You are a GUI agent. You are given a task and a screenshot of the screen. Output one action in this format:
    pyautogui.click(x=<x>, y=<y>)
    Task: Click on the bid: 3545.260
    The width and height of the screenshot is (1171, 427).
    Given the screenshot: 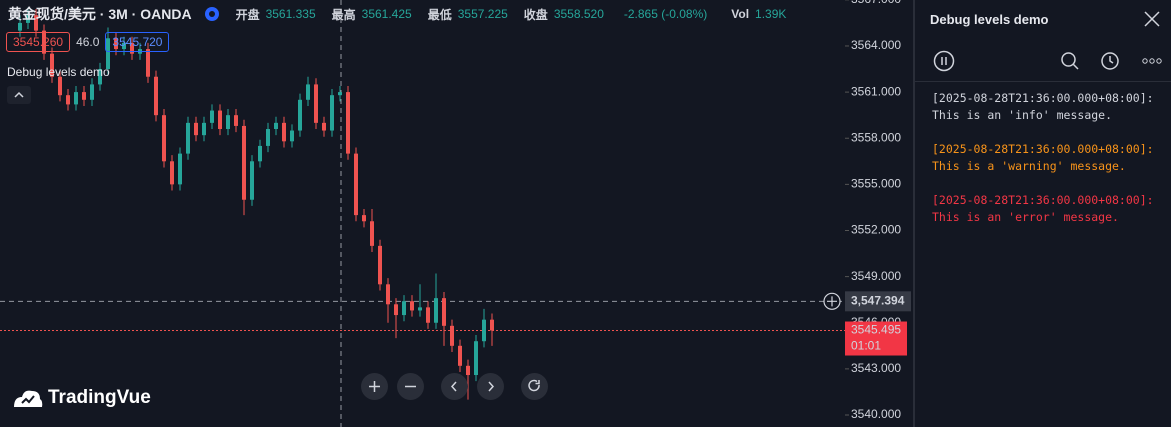 What is the action you would take?
    pyautogui.click(x=38, y=42)
    